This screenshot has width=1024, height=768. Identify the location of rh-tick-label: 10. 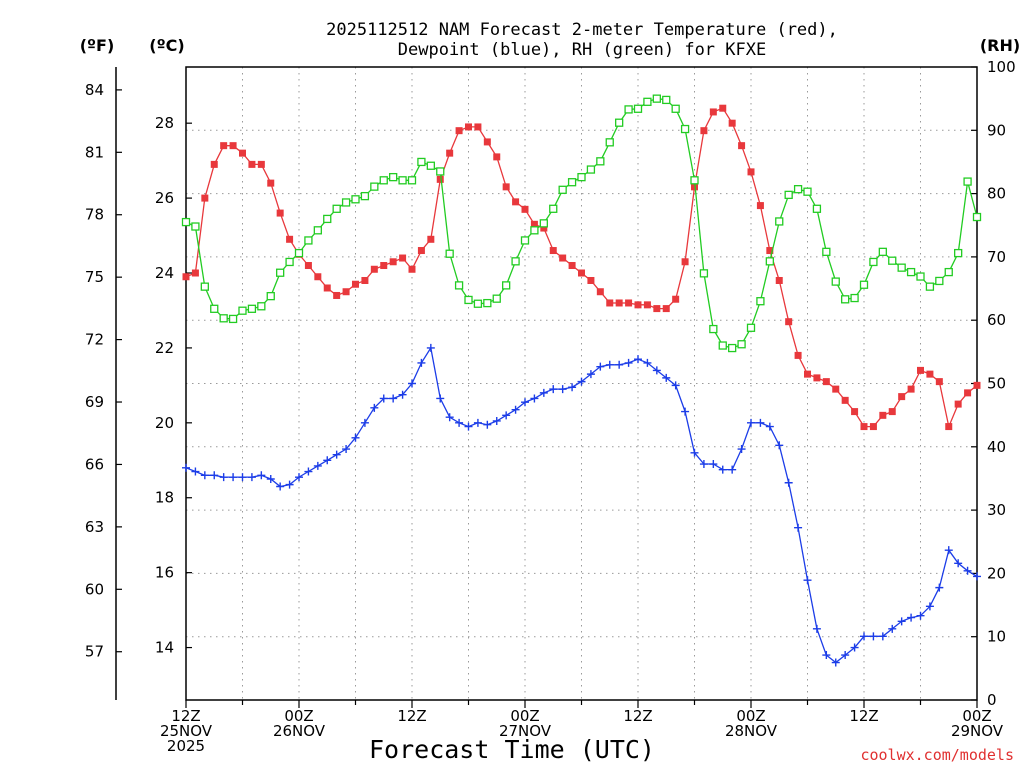
(996, 637).